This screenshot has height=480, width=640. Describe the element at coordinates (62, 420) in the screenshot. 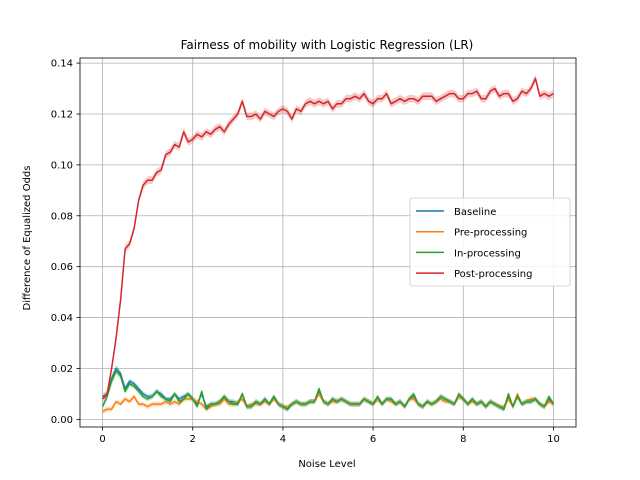

I see `y-tick-label: 0.00` at that location.